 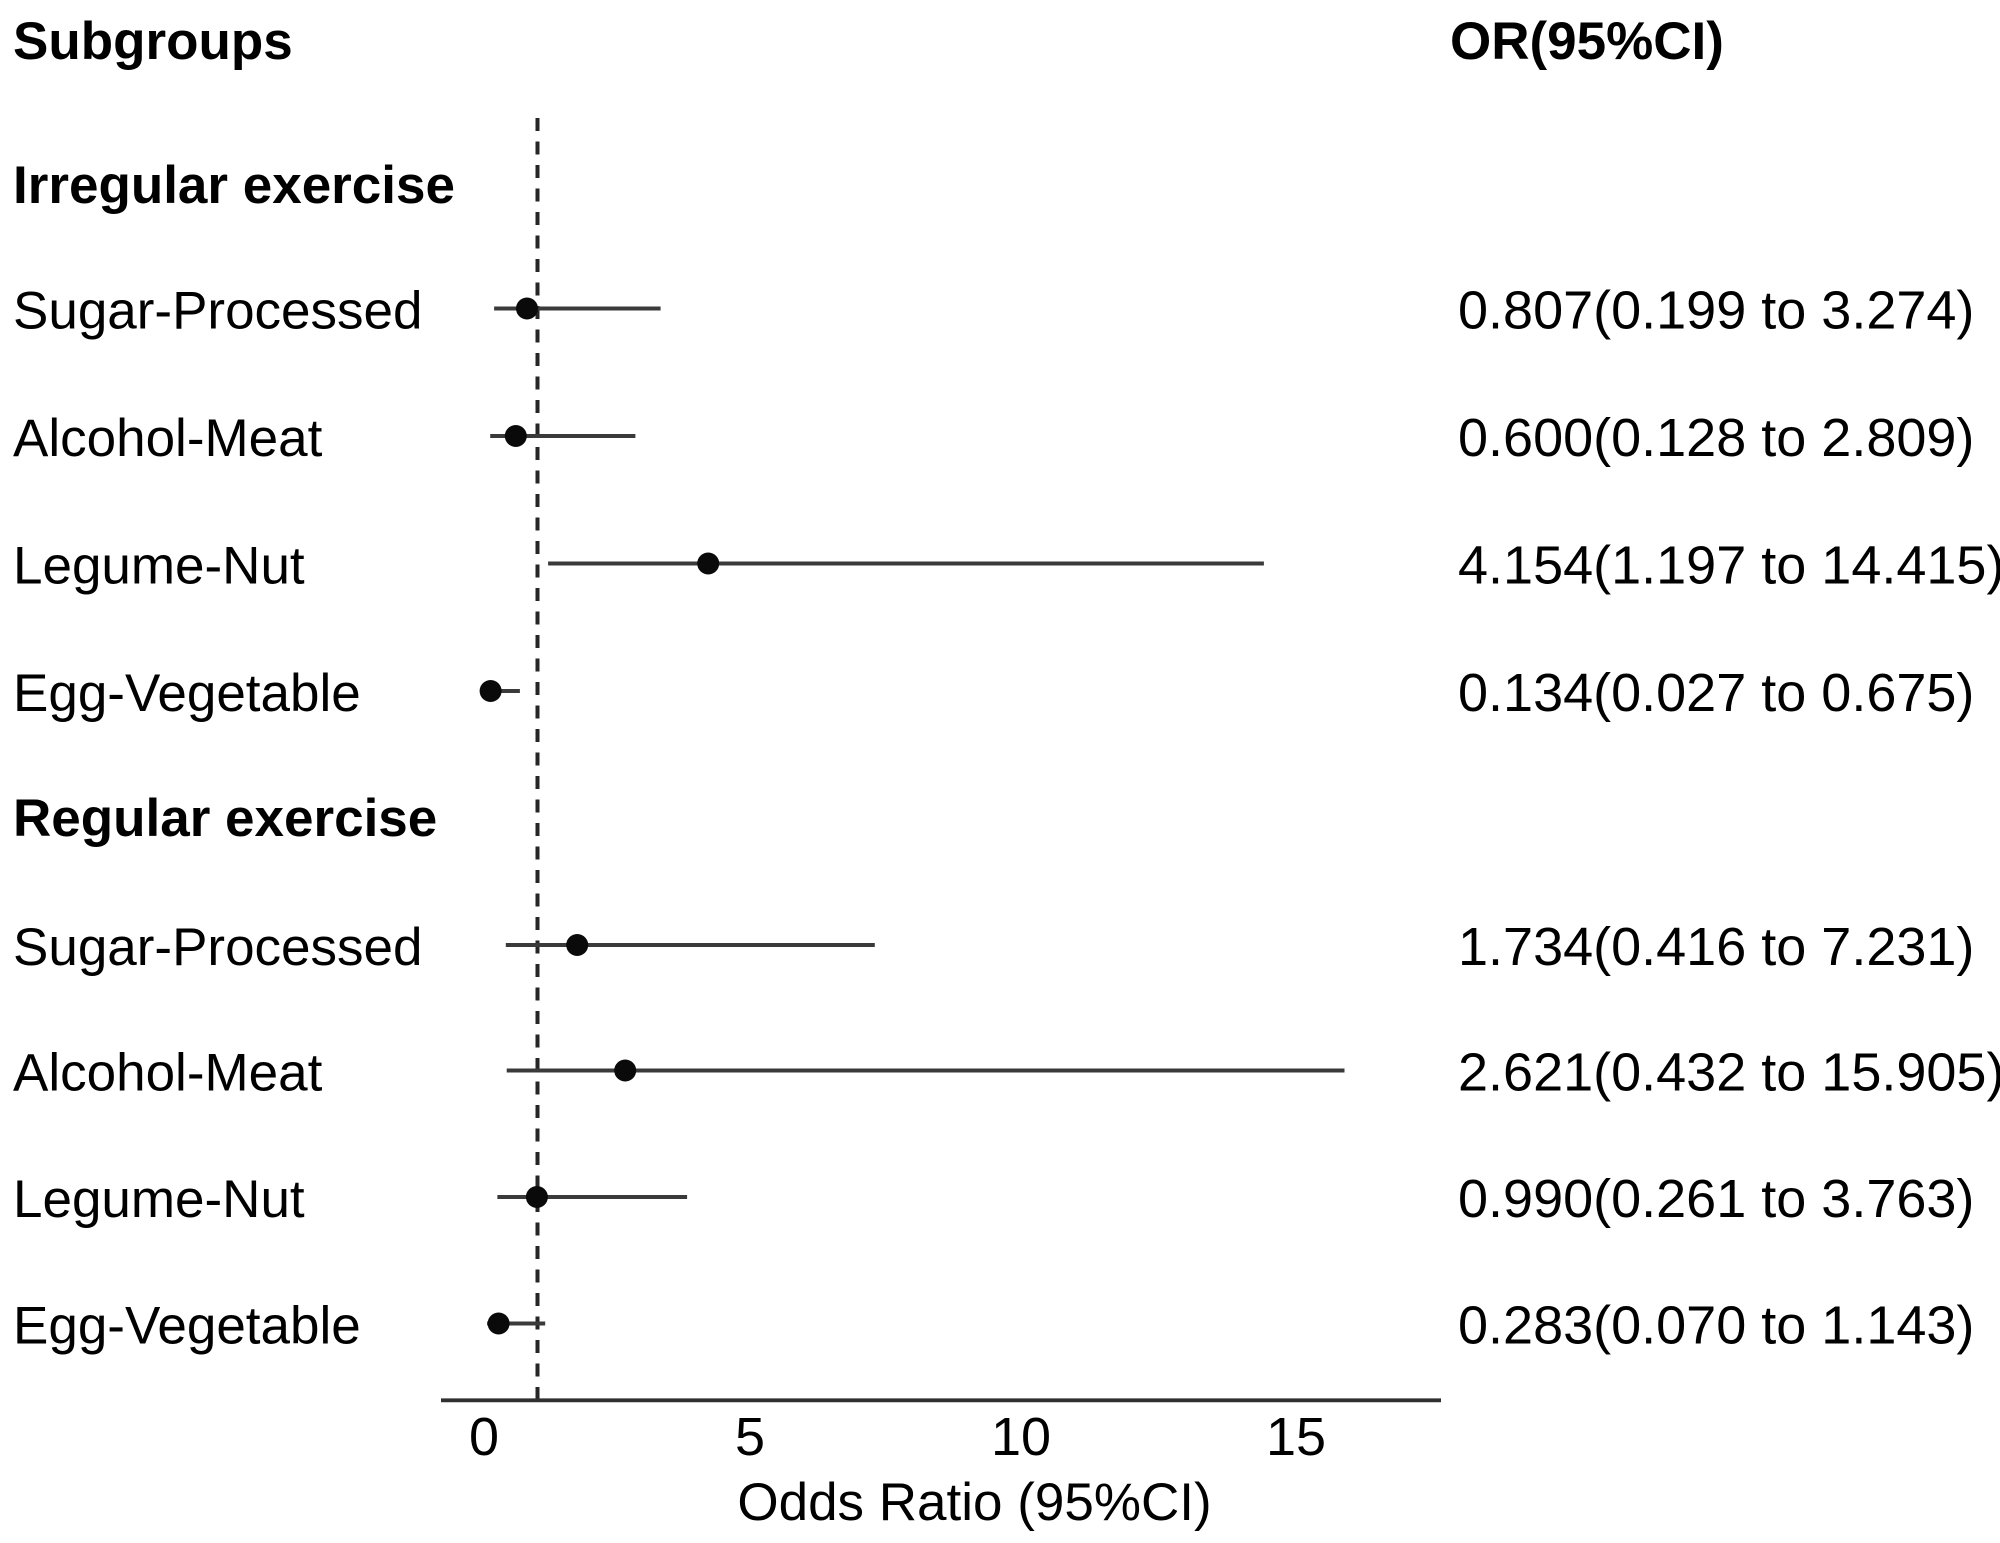 What do you see at coordinates (1729, 566) in the screenshot?
I see `svg-text: 4.154(1.197 to 14.415)` at bounding box center [1729, 566].